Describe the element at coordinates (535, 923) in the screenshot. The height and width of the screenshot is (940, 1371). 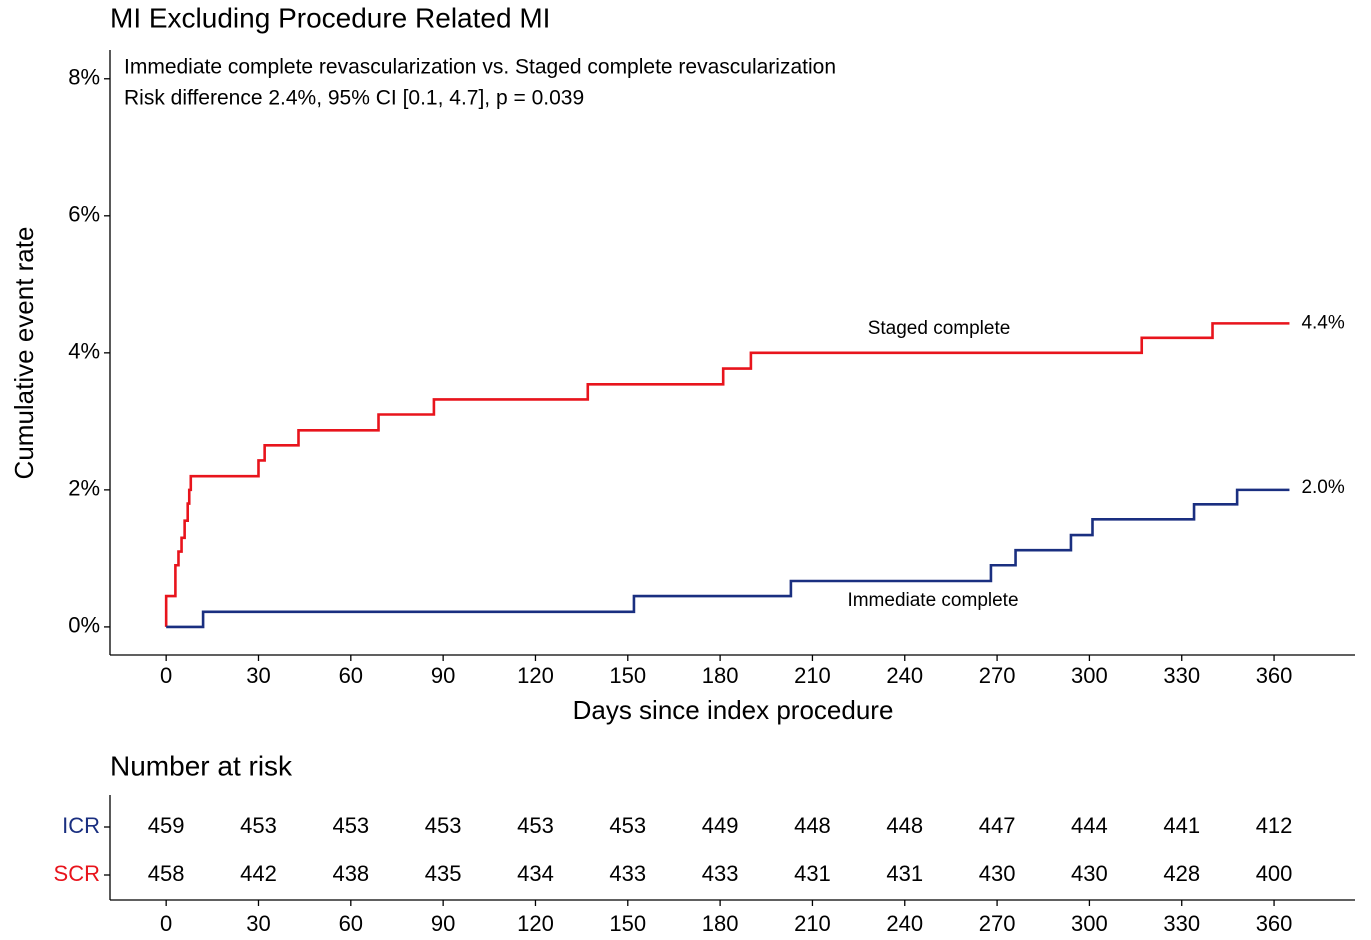
I see `risk-x-tick-label: 120` at that location.